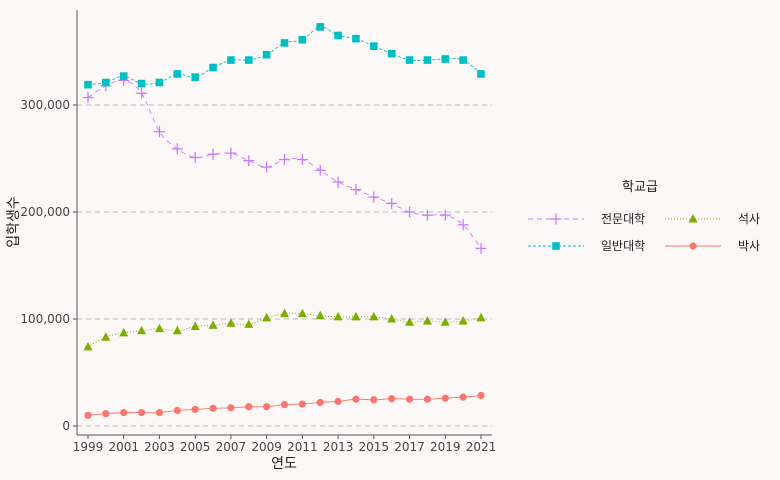  What do you see at coordinates (66, 426) in the screenshot?
I see `y-tick-label: 0` at bounding box center [66, 426].